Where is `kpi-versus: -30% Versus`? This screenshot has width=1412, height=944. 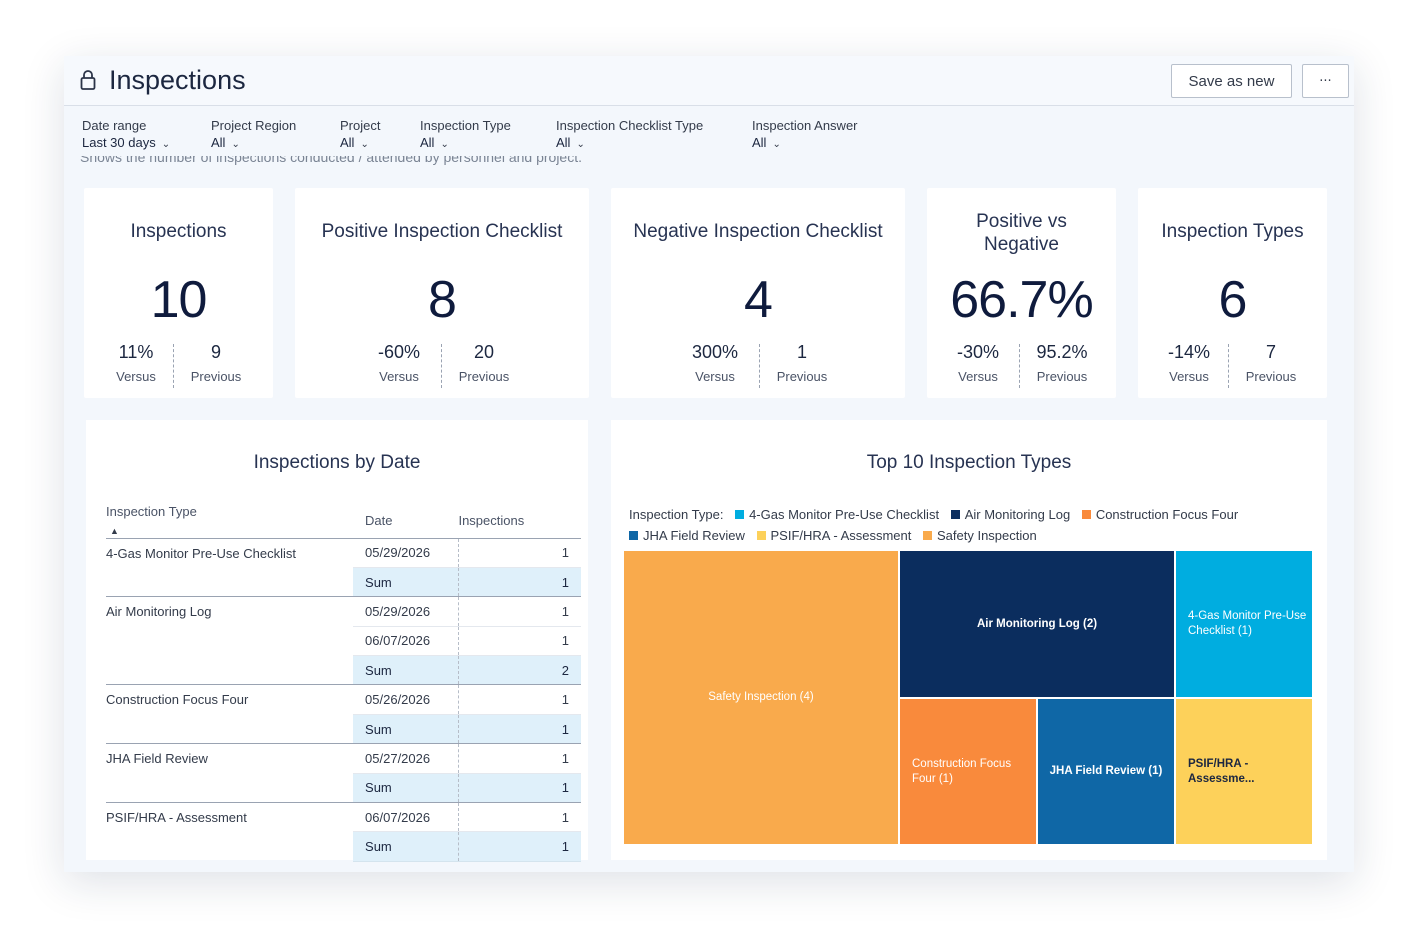
kpi-versus: -30% Versus is located at coordinates (978, 363).